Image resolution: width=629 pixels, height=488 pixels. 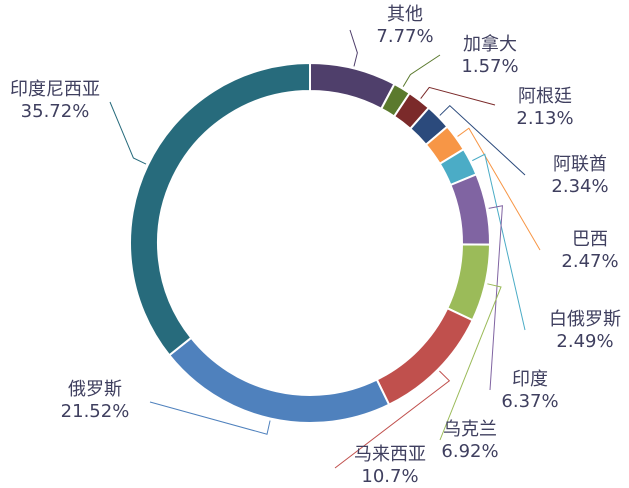 What do you see at coordinates (579, 186) in the screenshot?
I see `value-label: 2.34%` at bounding box center [579, 186].